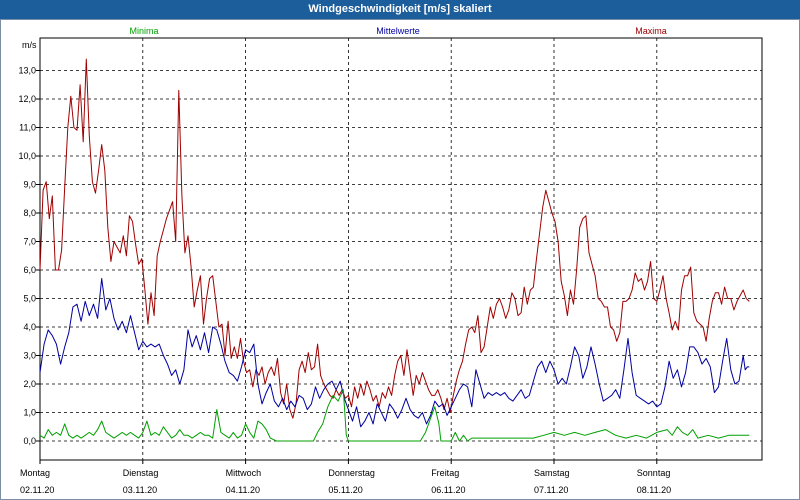 The image size is (800, 500). Describe the element at coordinates (345, 490) in the screenshot. I see `x-tick-label-date: 05.11.20` at that location.